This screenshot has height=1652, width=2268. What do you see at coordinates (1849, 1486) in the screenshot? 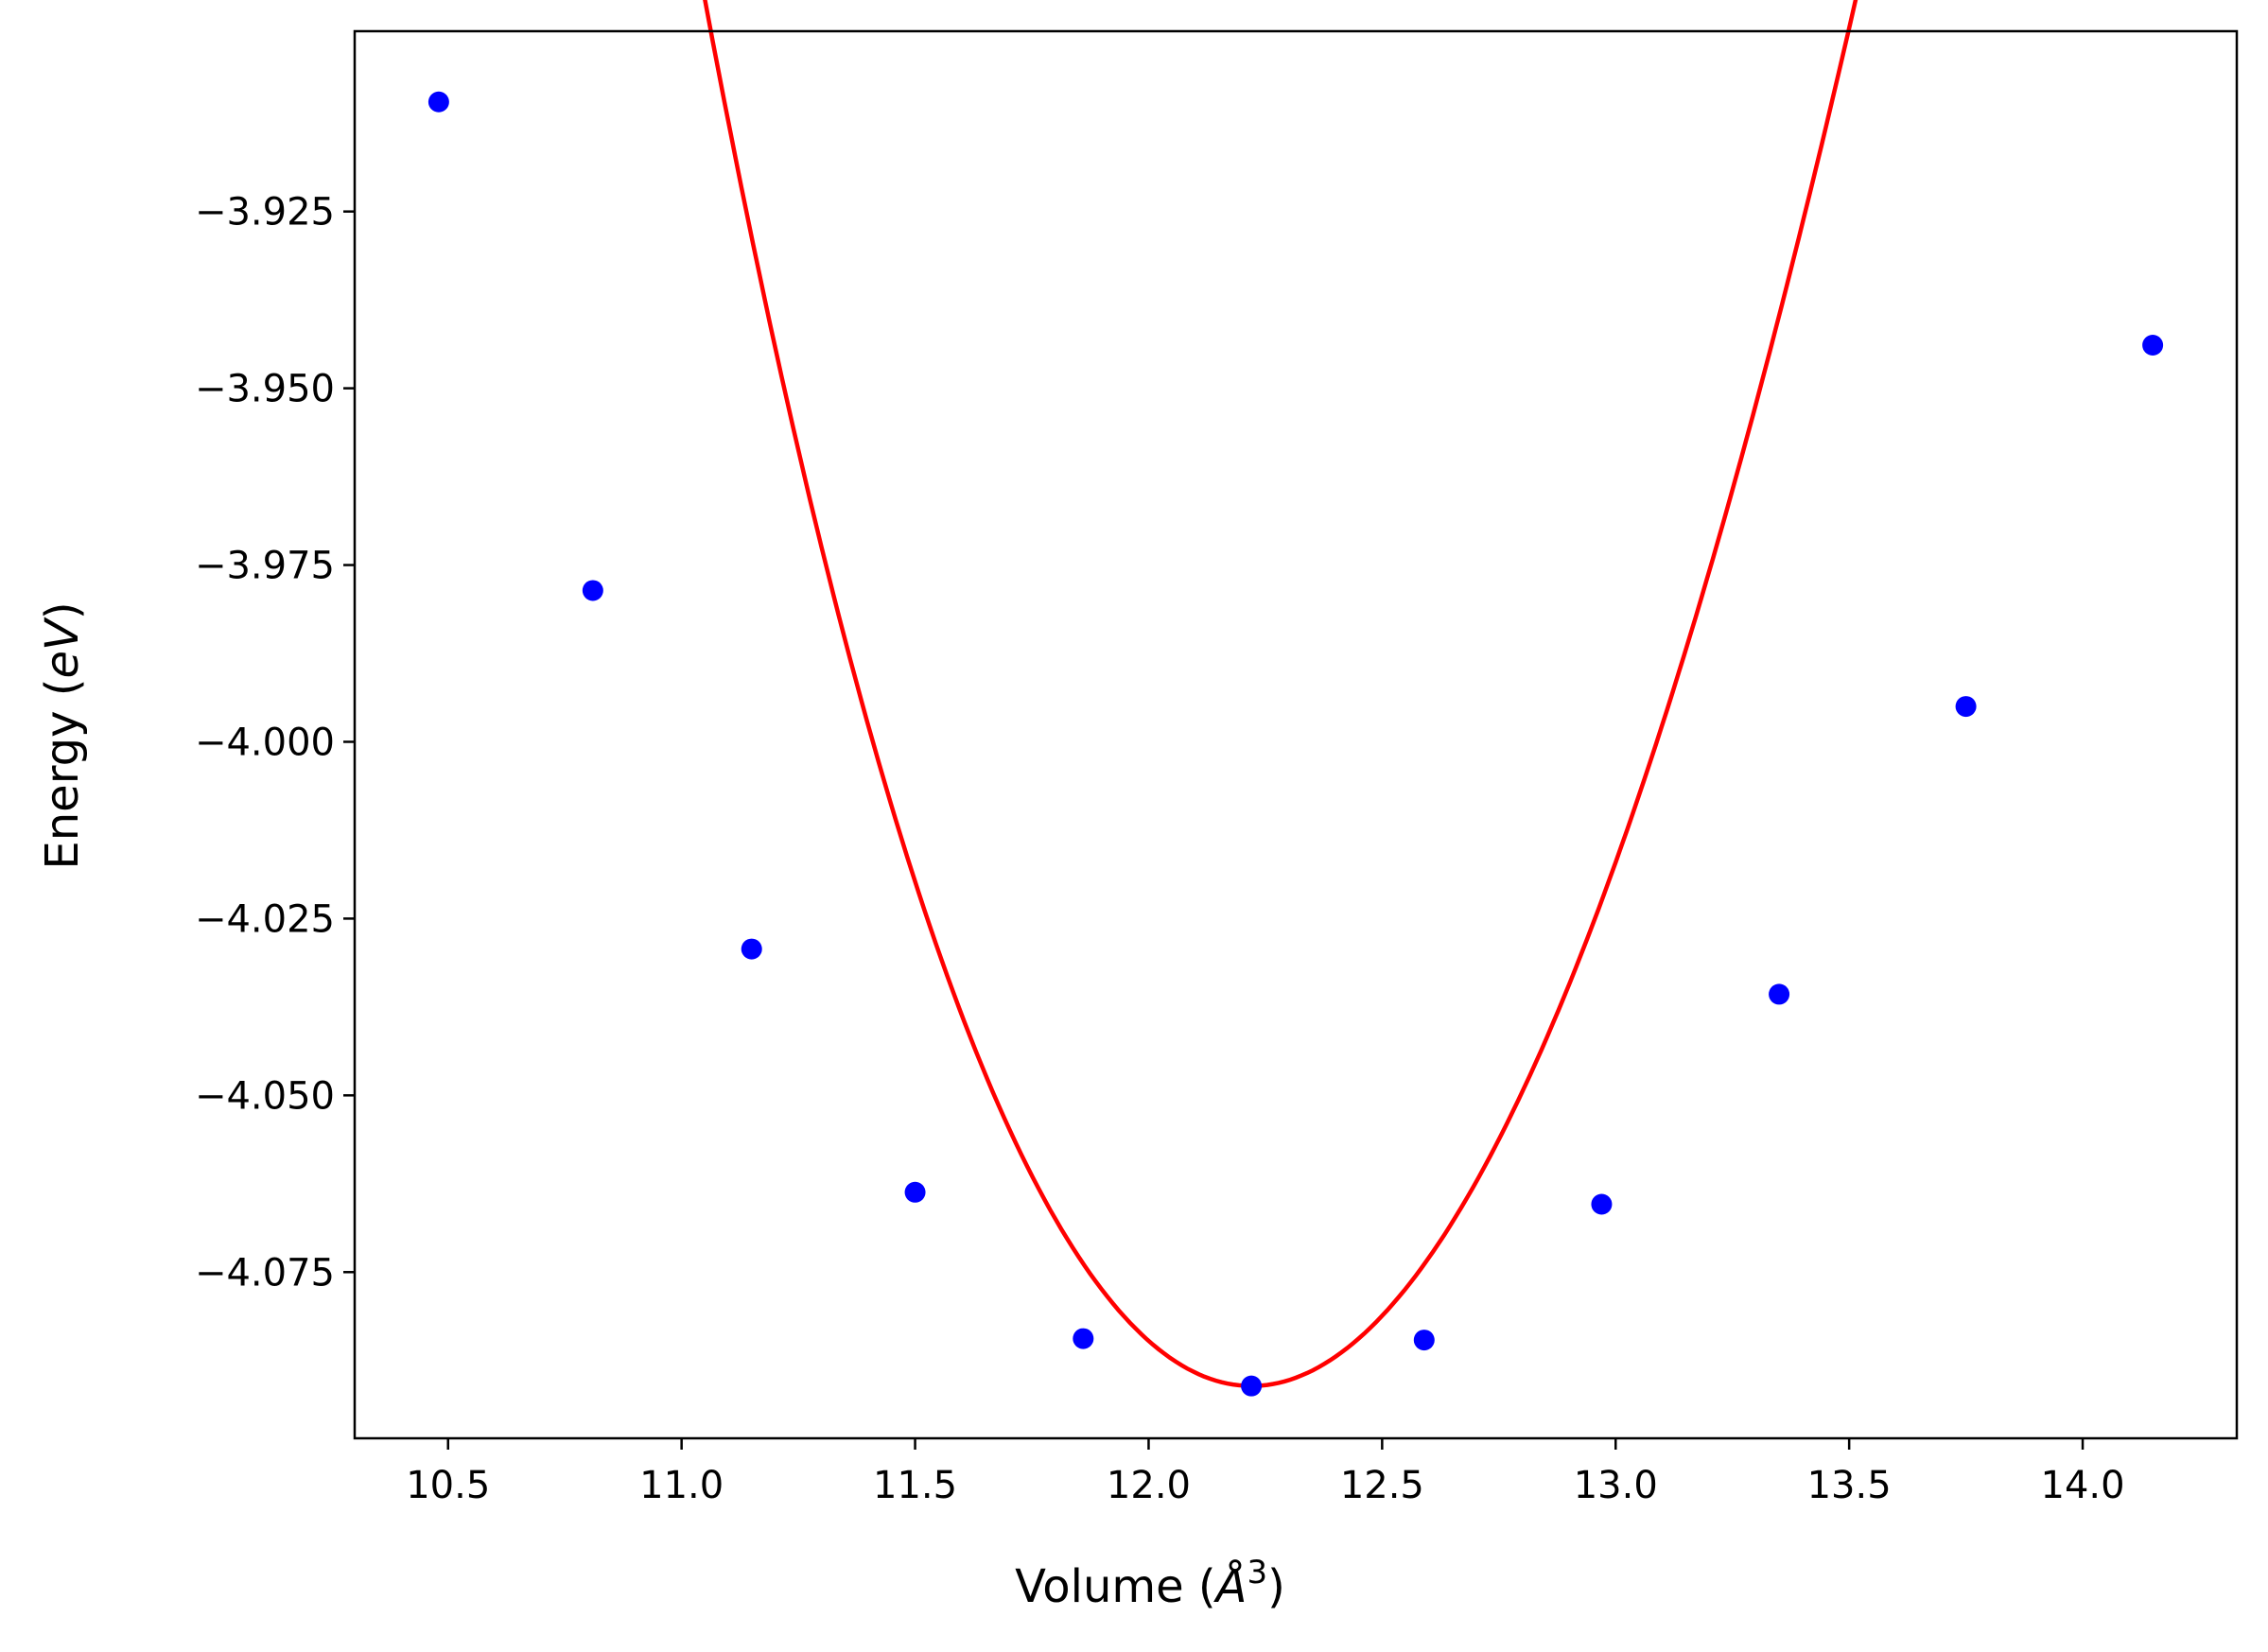
I see `x-tick-label: 13.5` at bounding box center [1849, 1486].